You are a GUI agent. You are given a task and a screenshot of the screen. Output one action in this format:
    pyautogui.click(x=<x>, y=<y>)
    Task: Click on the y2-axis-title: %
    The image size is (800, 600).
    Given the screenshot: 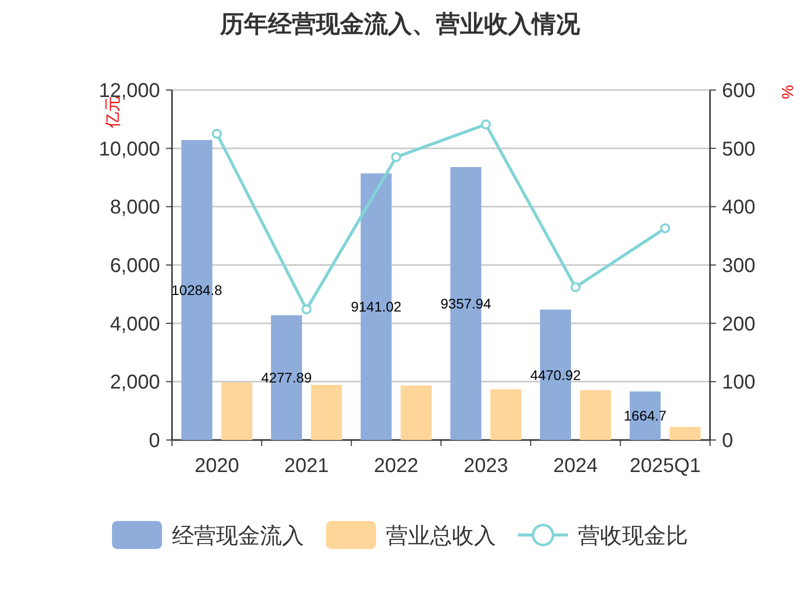 What is the action you would take?
    pyautogui.click(x=786, y=92)
    